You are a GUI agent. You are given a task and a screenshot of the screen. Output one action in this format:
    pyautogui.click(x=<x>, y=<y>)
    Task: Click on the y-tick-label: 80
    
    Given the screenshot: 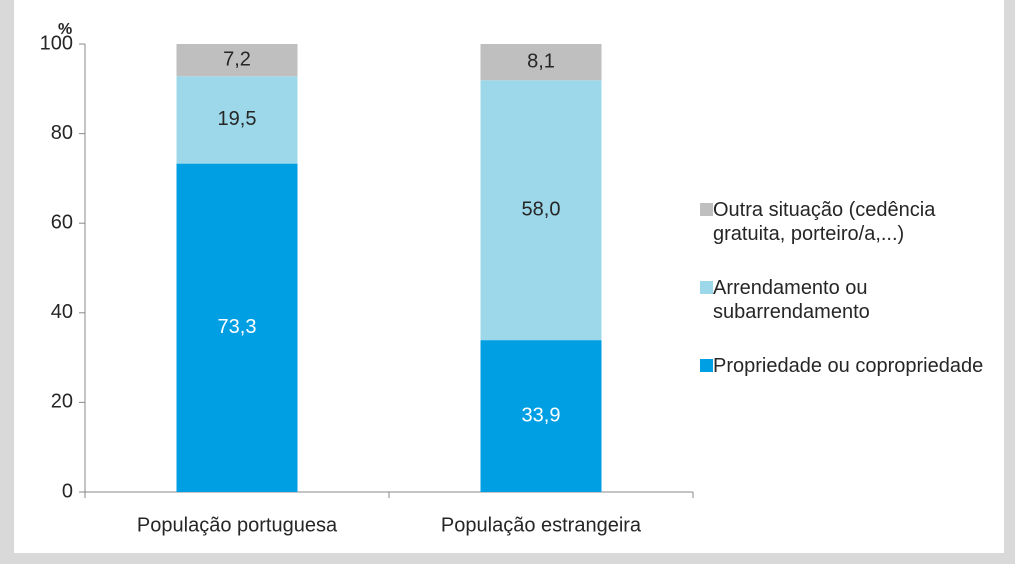 What is the action you would take?
    pyautogui.click(x=62, y=133)
    